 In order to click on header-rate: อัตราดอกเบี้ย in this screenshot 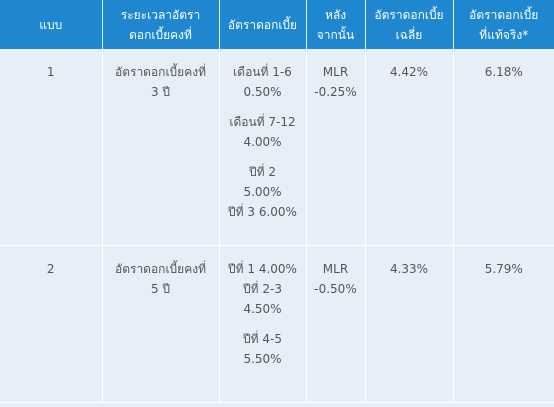, I will do `click(263, 24)`.